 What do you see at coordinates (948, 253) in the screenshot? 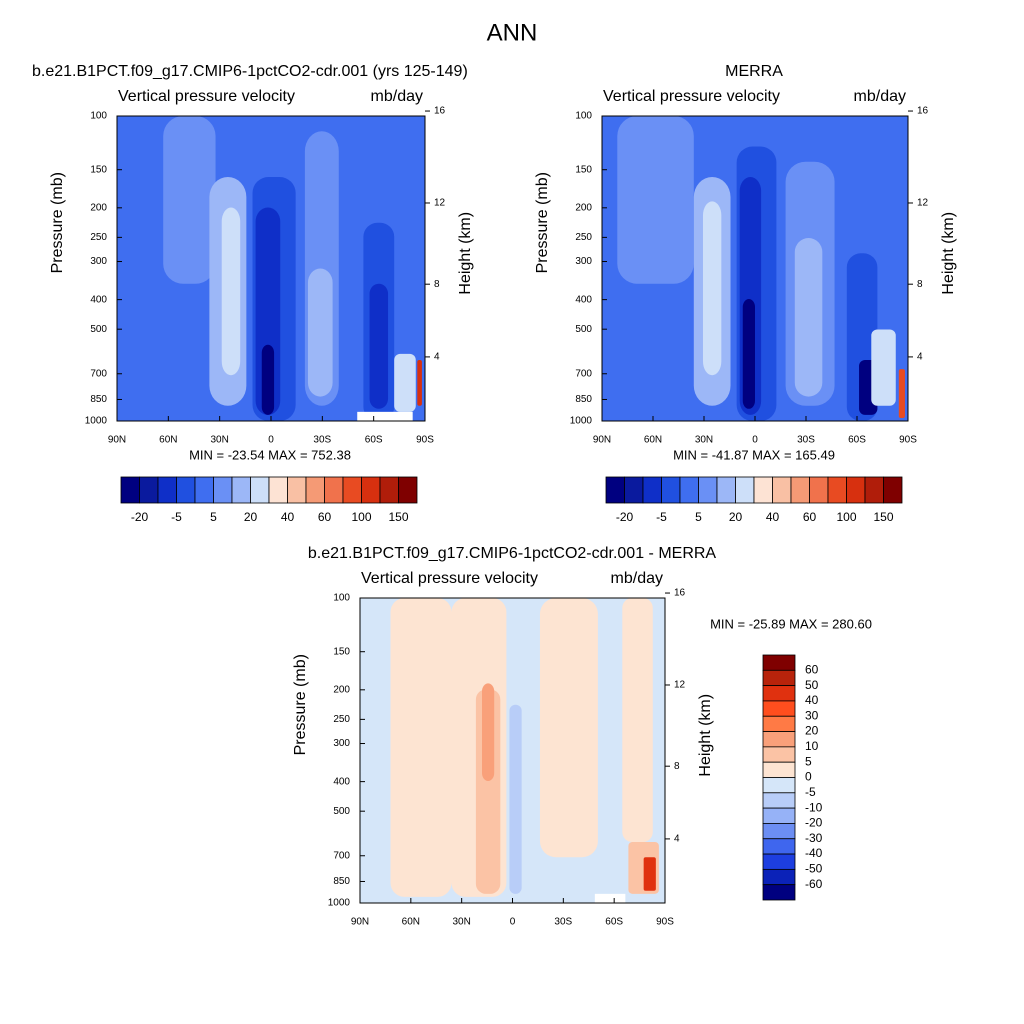
I see `y2-axis-label: Height (km)` at bounding box center [948, 253].